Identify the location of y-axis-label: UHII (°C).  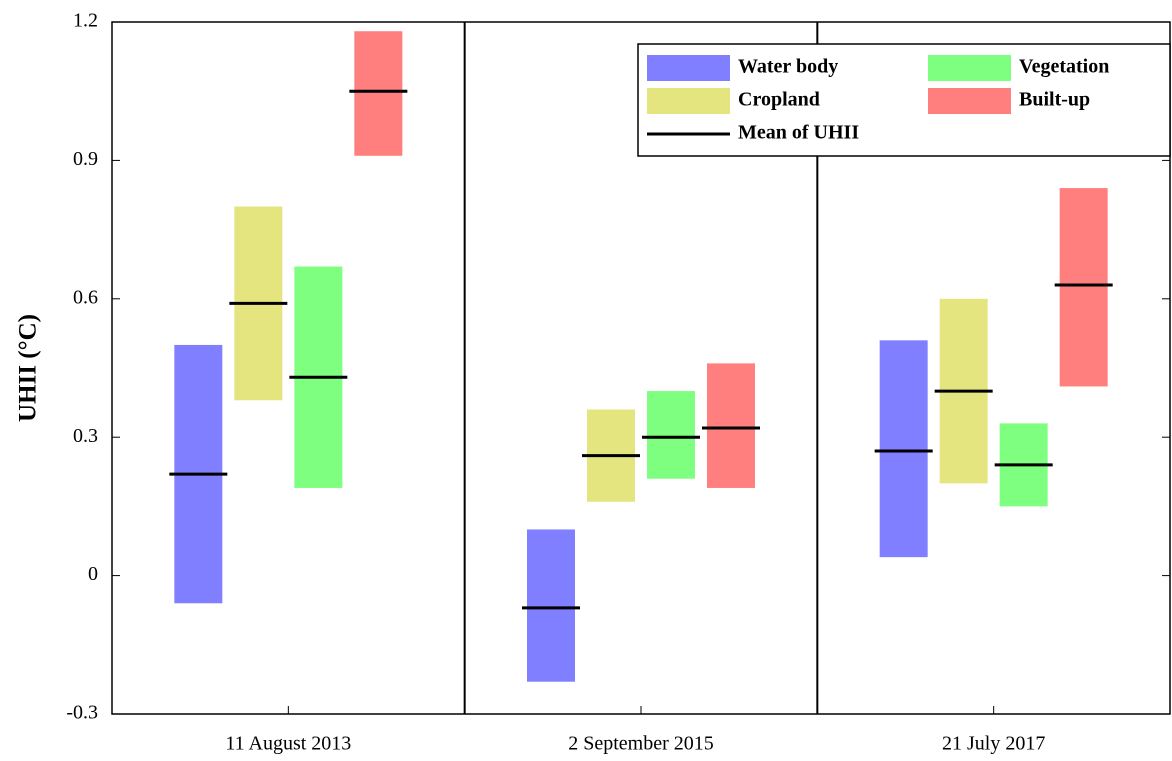
(28, 368).